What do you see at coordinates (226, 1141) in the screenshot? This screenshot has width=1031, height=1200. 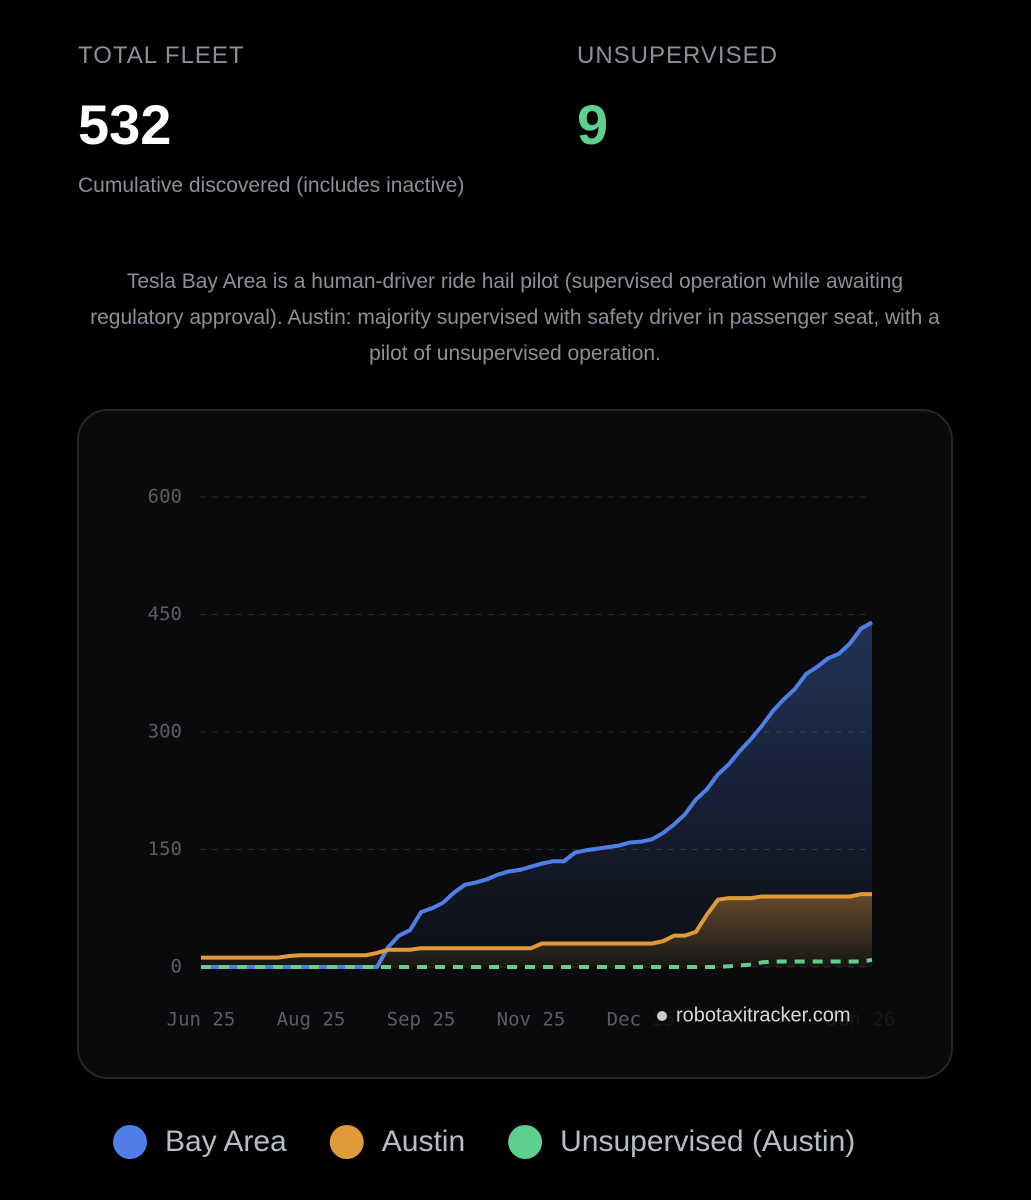 I see `legend-label: Bay Area` at bounding box center [226, 1141].